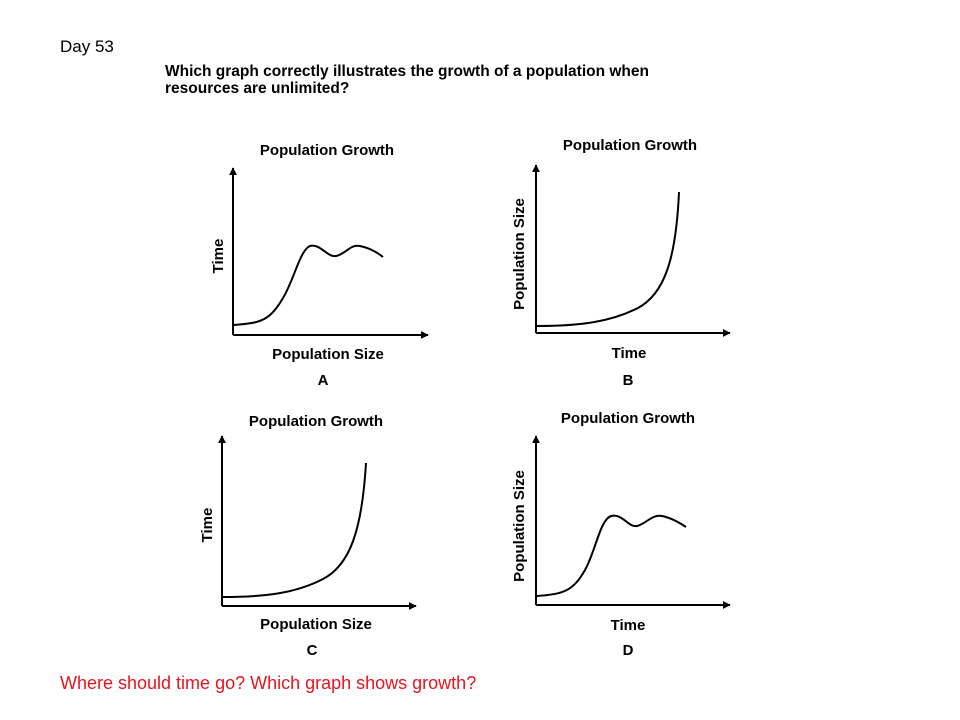 Image resolution: width=960 pixels, height=720 pixels. What do you see at coordinates (312, 650) in the screenshot?
I see `graph-c-letter: C` at bounding box center [312, 650].